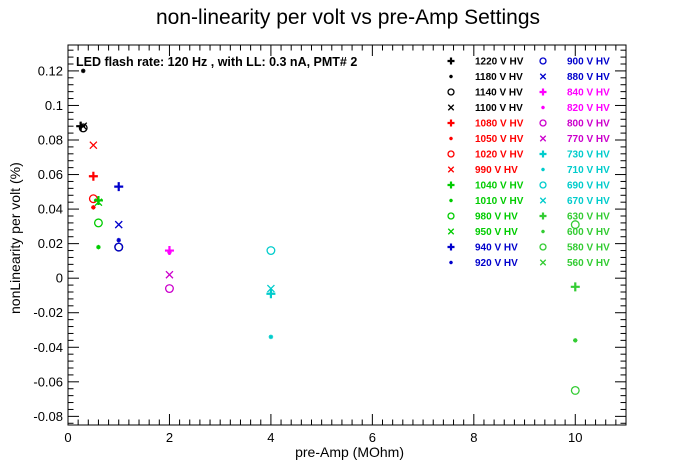 The height and width of the screenshot is (472, 696). Describe the element at coordinates (588, 62) in the screenshot. I see `legend-label: 900 V HV` at that location.